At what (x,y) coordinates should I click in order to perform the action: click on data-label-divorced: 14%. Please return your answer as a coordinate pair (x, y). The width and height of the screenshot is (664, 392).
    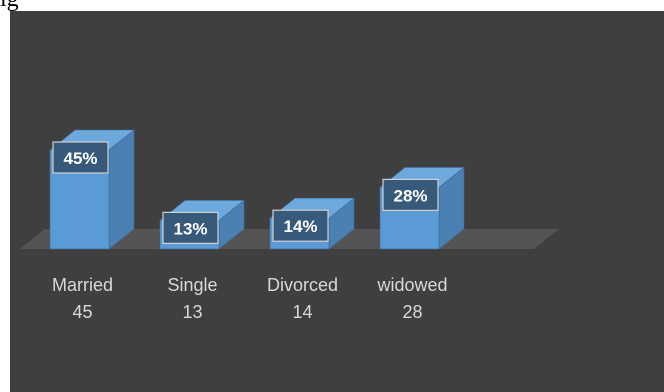
    Looking at the image, I should click on (300, 225).